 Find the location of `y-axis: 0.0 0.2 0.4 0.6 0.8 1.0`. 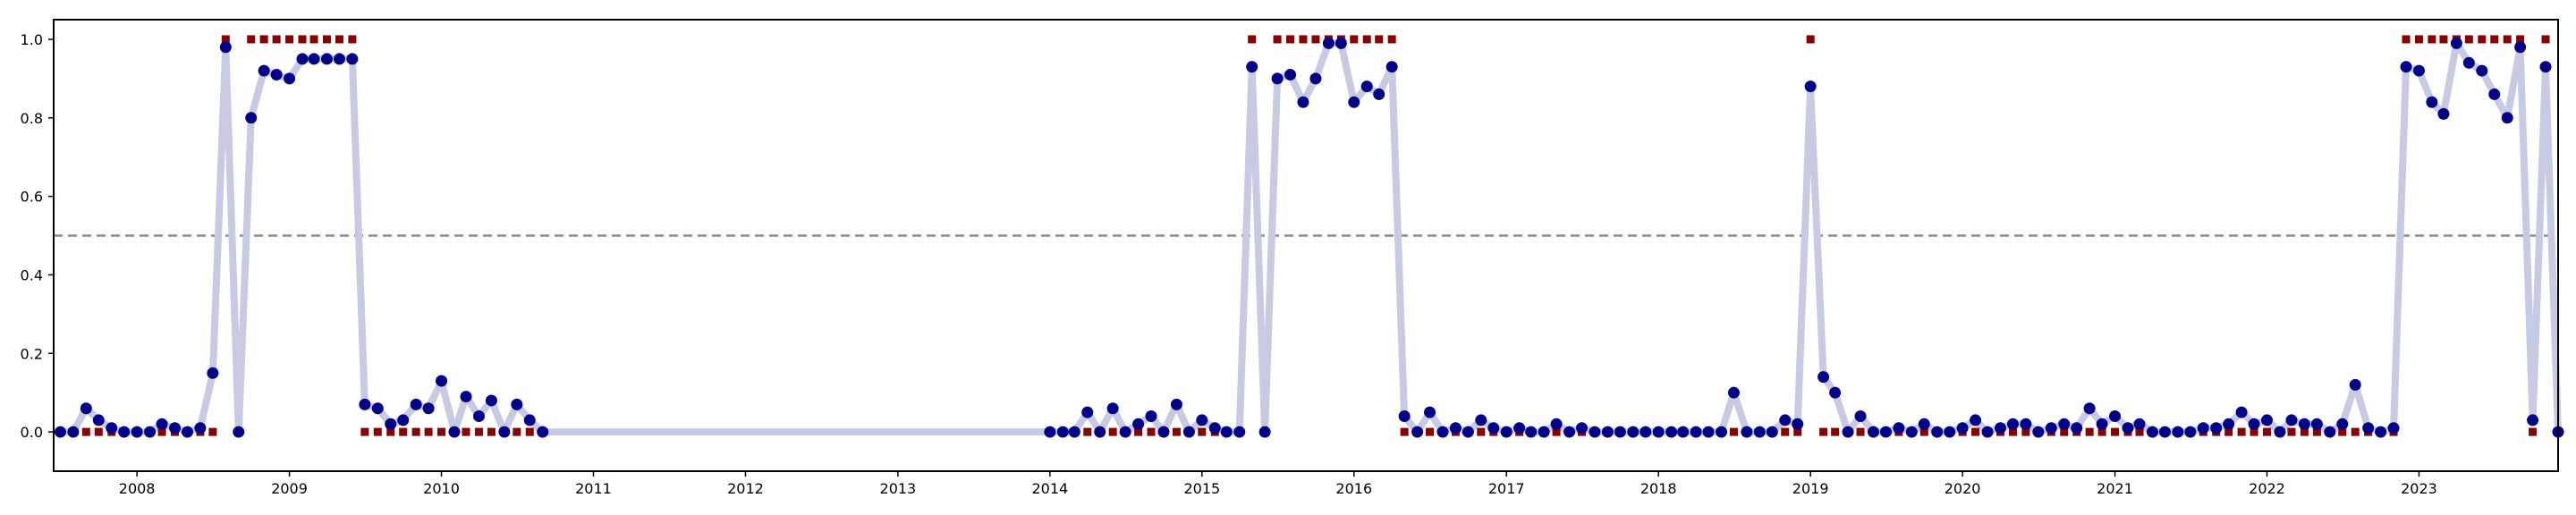

y-axis: 0.0 0.2 0.4 0.6 0.8 1.0 is located at coordinates (37, 236).